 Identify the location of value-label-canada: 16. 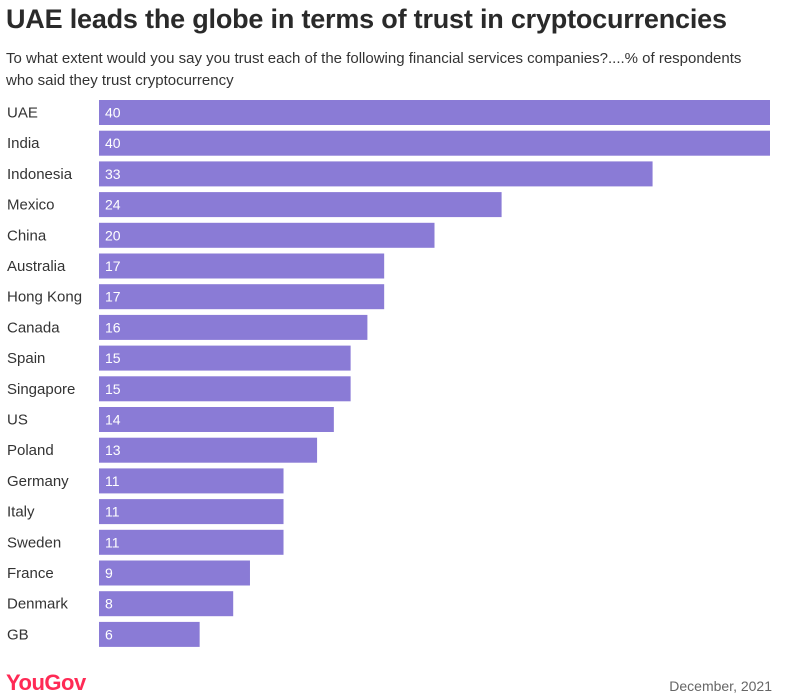
(113, 327).